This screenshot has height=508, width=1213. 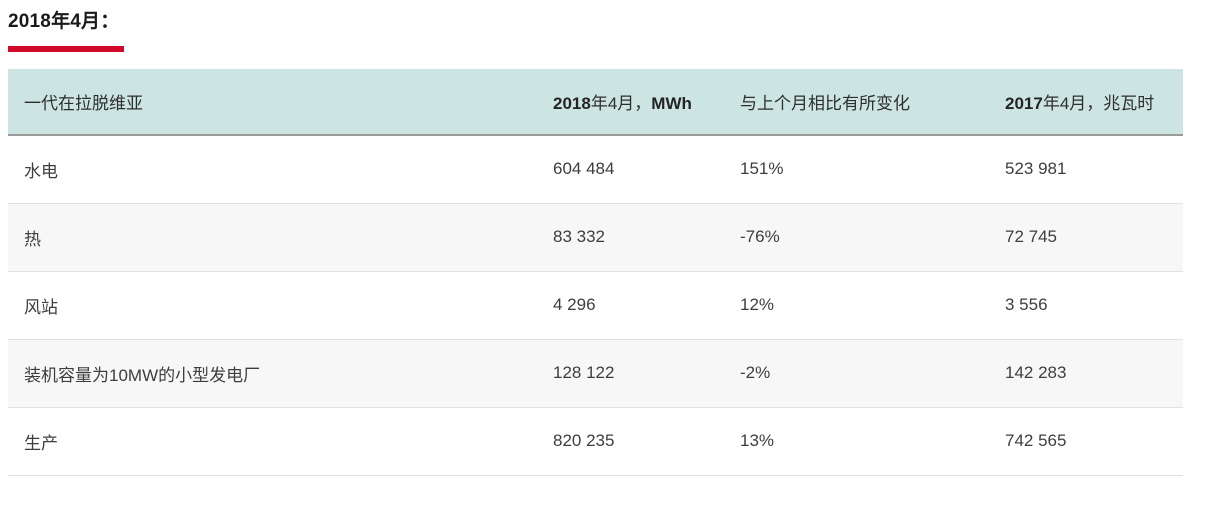 What do you see at coordinates (1031, 236) in the screenshot?
I see `value-2017-cell: 72 745` at bounding box center [1031, 236].